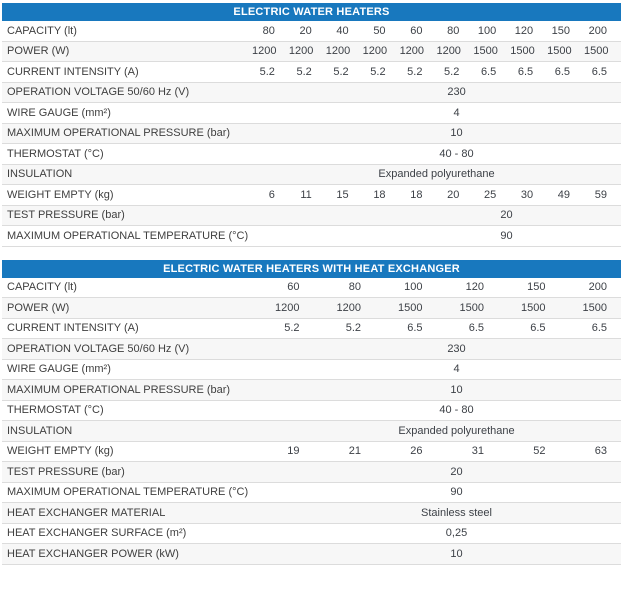  Describe the element at coordinates (344, 195) in the screenshot. I see `cell-value: 15` at that location.